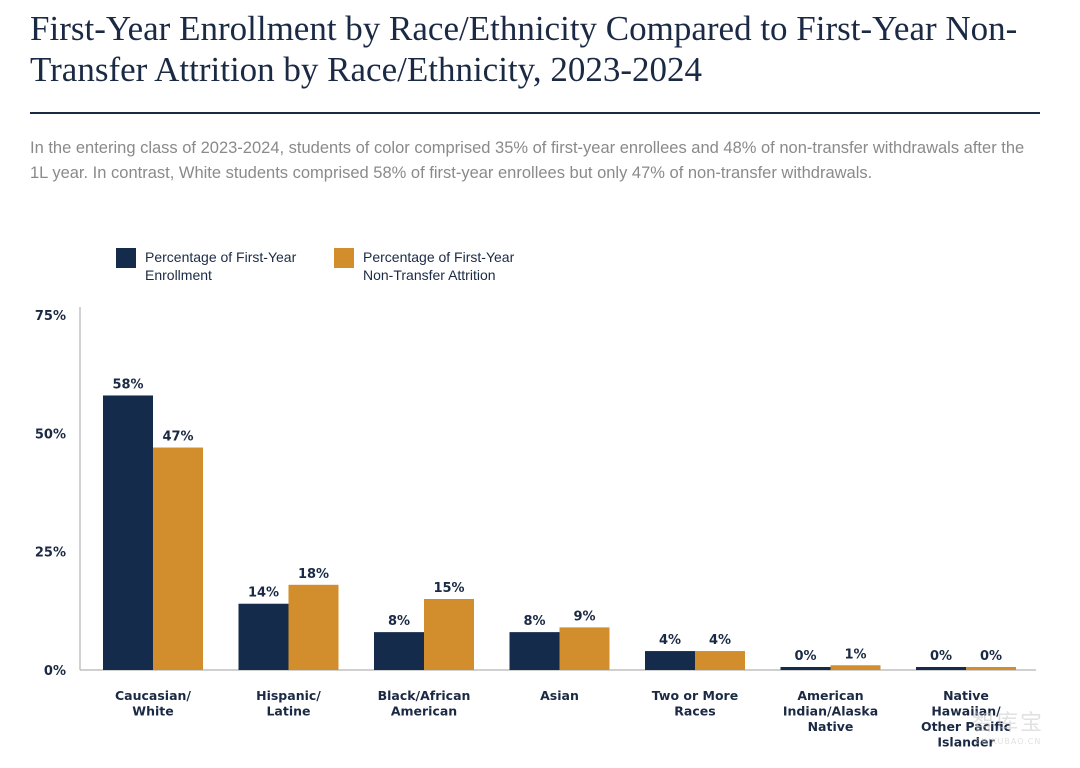 This screenshot has width=1080, height=768. What do you see at coordinates (344, 258) in the screenshot?
I see `legend-swatch-attrition` at bounding box center [344, 258].